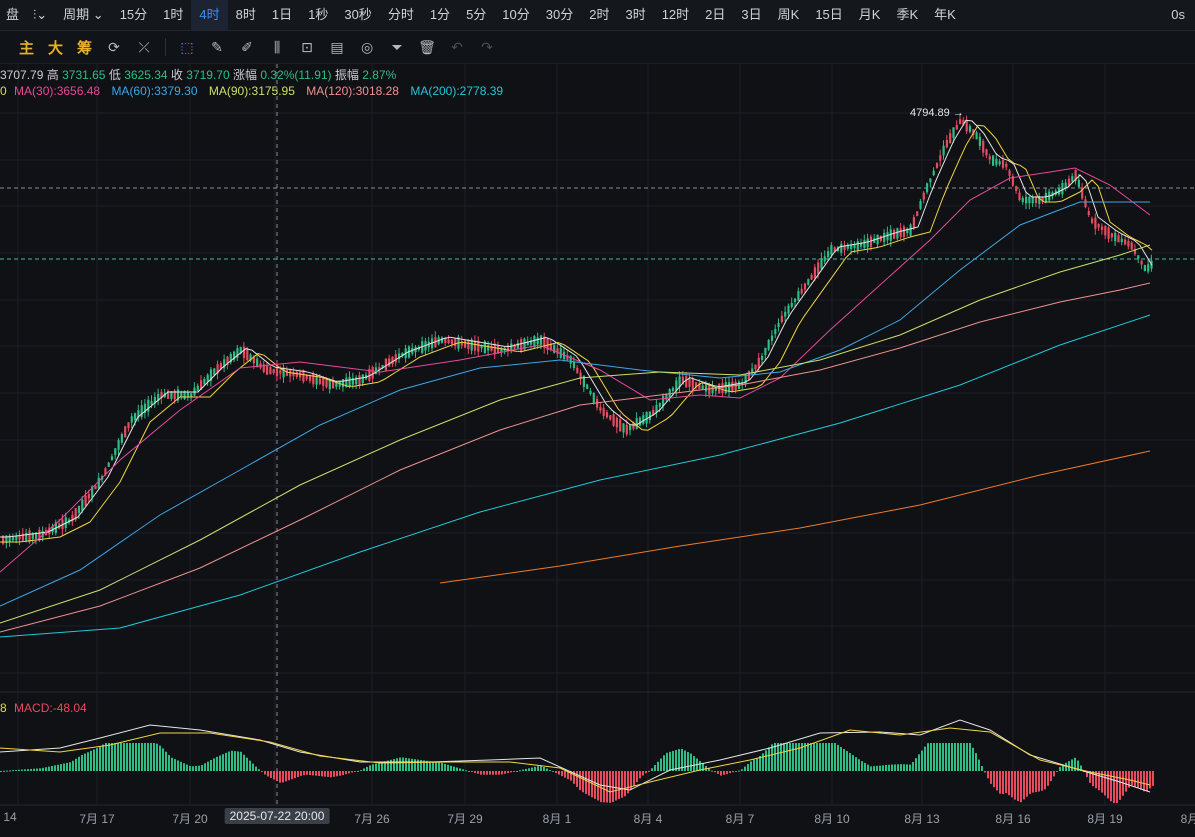 The width and height of the screenshot is (1195, 837). Describe the element at coordinates (440, 14) in the screenshot. I see `tf-1m: 1分` at that location.